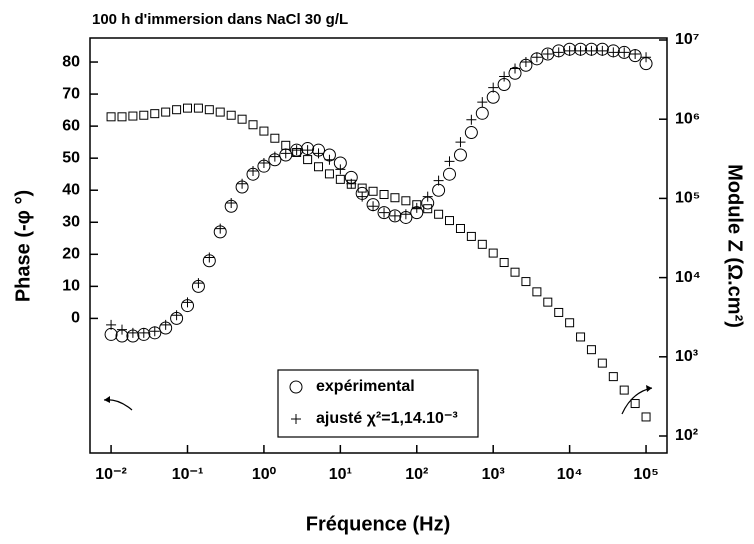 This screenshot has width=754, height=544. What do you see at coordinates (264, 474) in the screenshot?
I see `x-tick-label: 10⁰` at bounding box center [264, 474].